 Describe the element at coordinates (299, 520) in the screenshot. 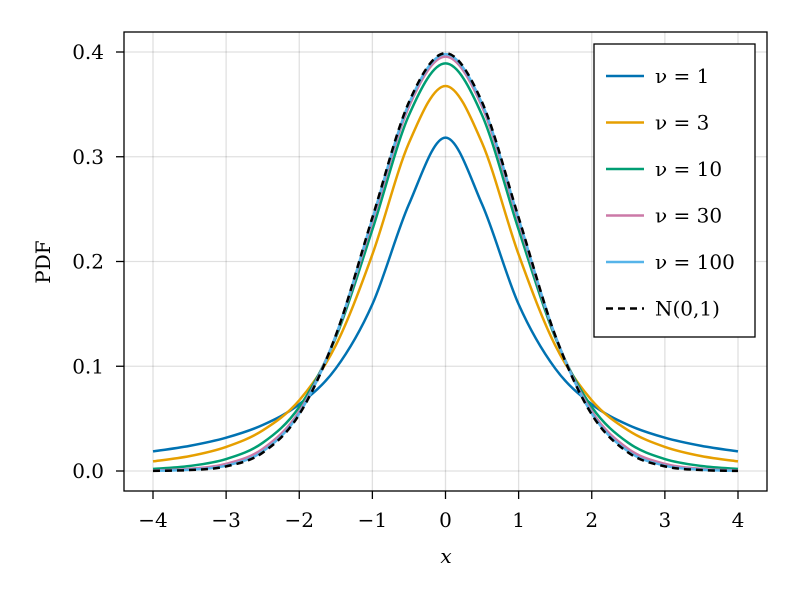

I see `x-tick-label: −2` at that location.